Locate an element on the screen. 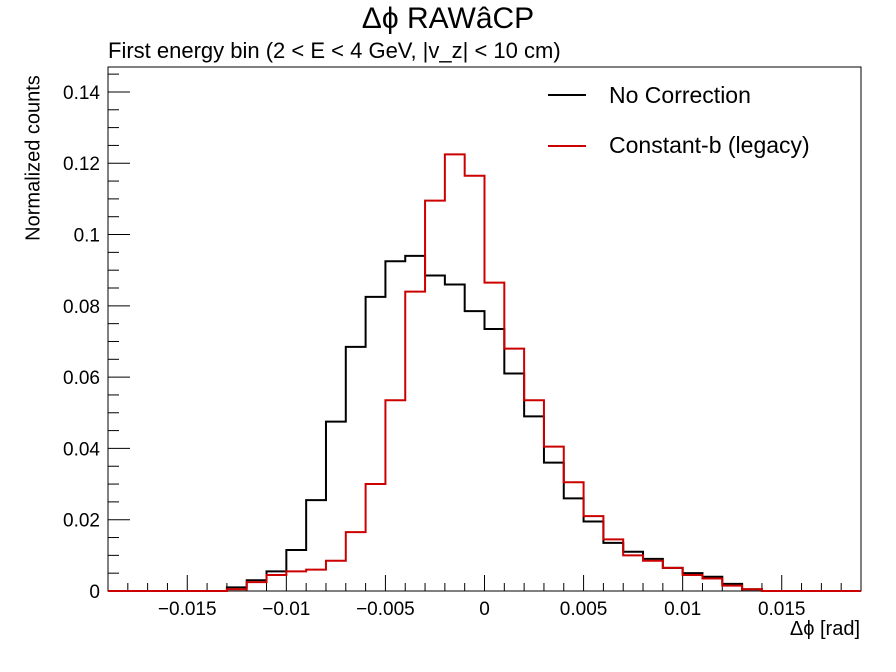  legend-label-no-correction: No Correction is located at coordinates (680, 95).